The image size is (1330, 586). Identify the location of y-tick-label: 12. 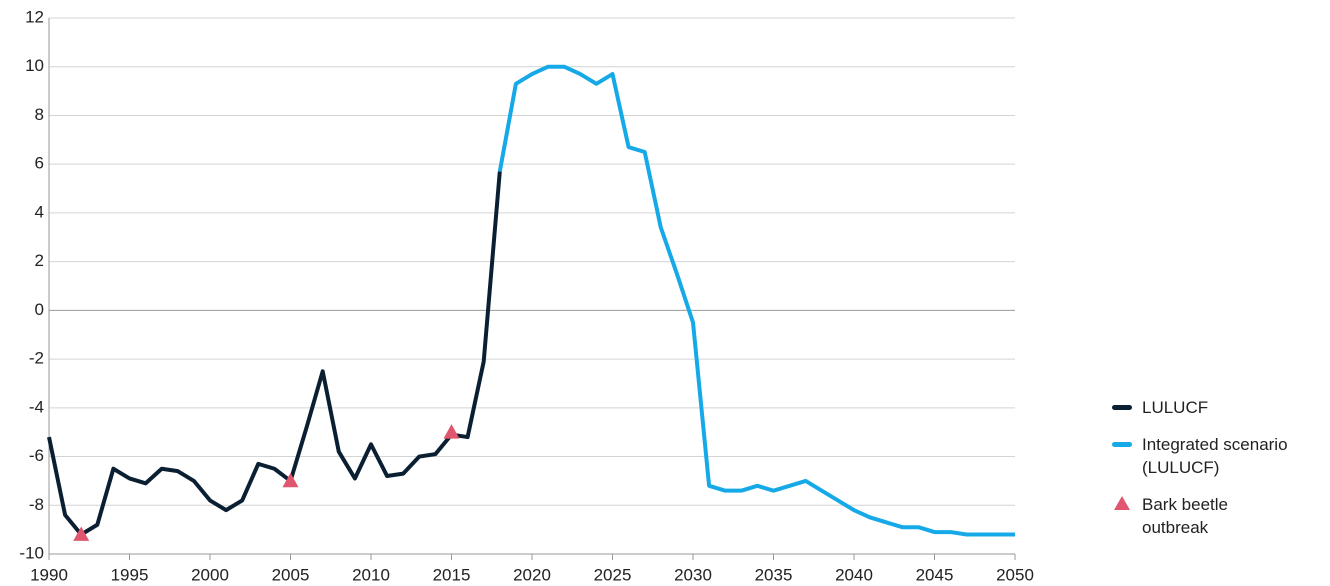
(34, 16).